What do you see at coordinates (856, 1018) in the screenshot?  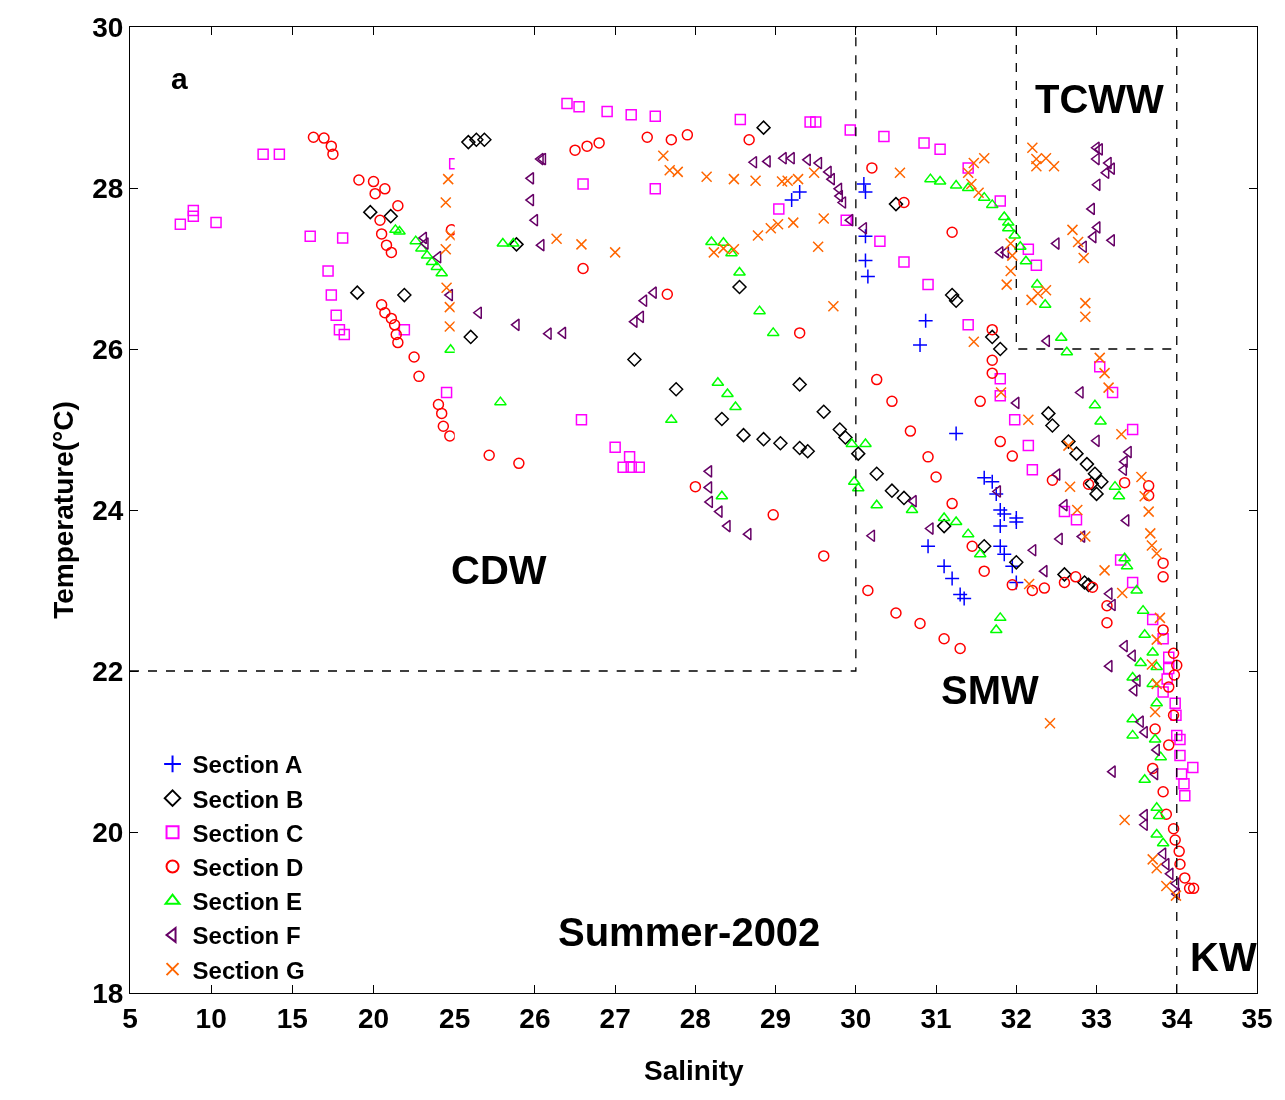 I see `x-tick-label: 30` at bounding box center [856, 1018].